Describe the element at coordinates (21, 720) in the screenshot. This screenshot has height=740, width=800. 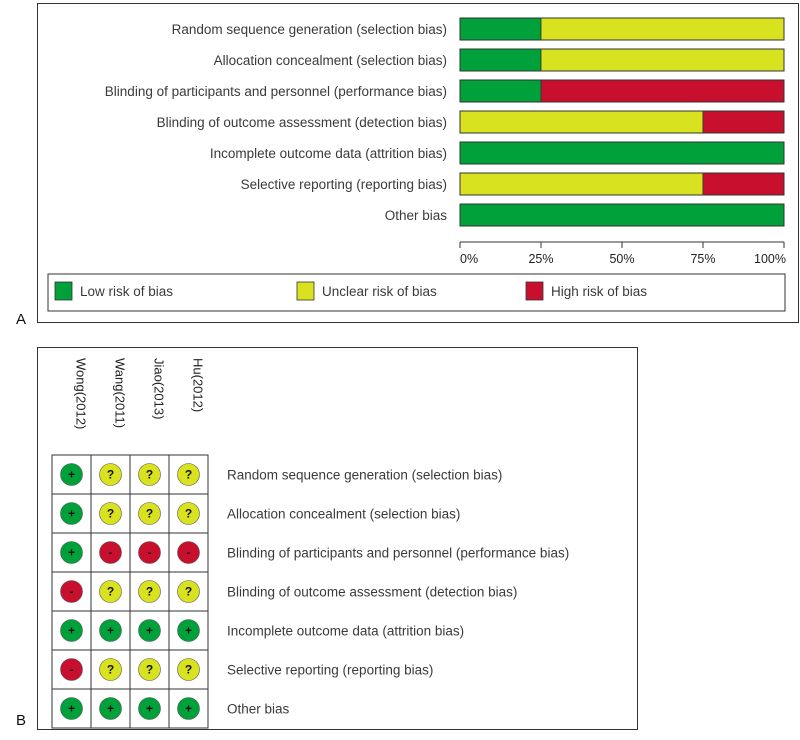
I see `panel-b-letter: B` at that location.